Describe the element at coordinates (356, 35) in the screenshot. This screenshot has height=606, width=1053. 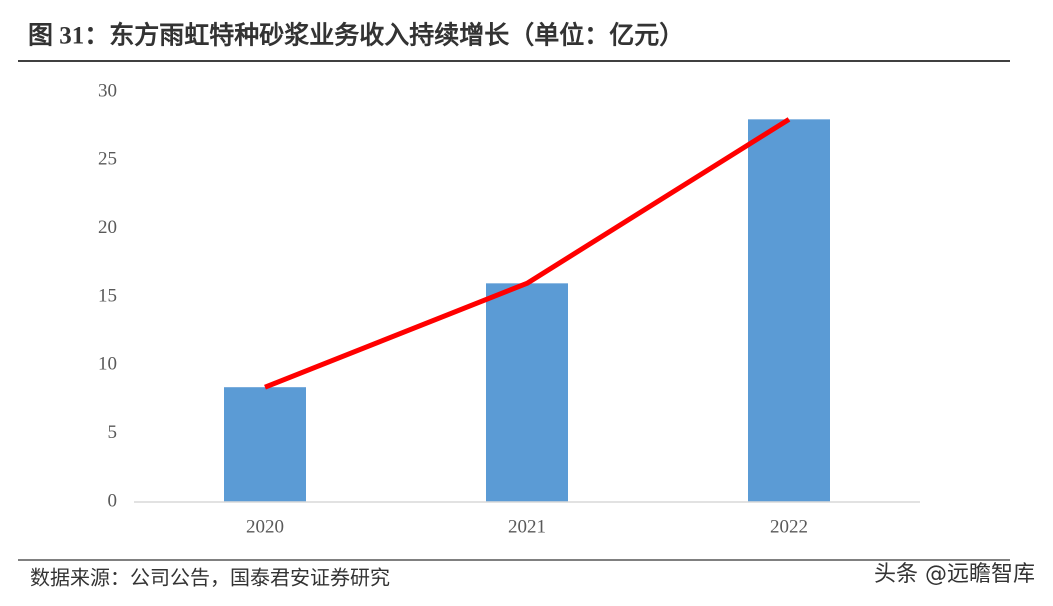
I see `chart-title: 图 31：东方雨虹特种砂浆业务收入持续增长（单位：亿元）` at that location.